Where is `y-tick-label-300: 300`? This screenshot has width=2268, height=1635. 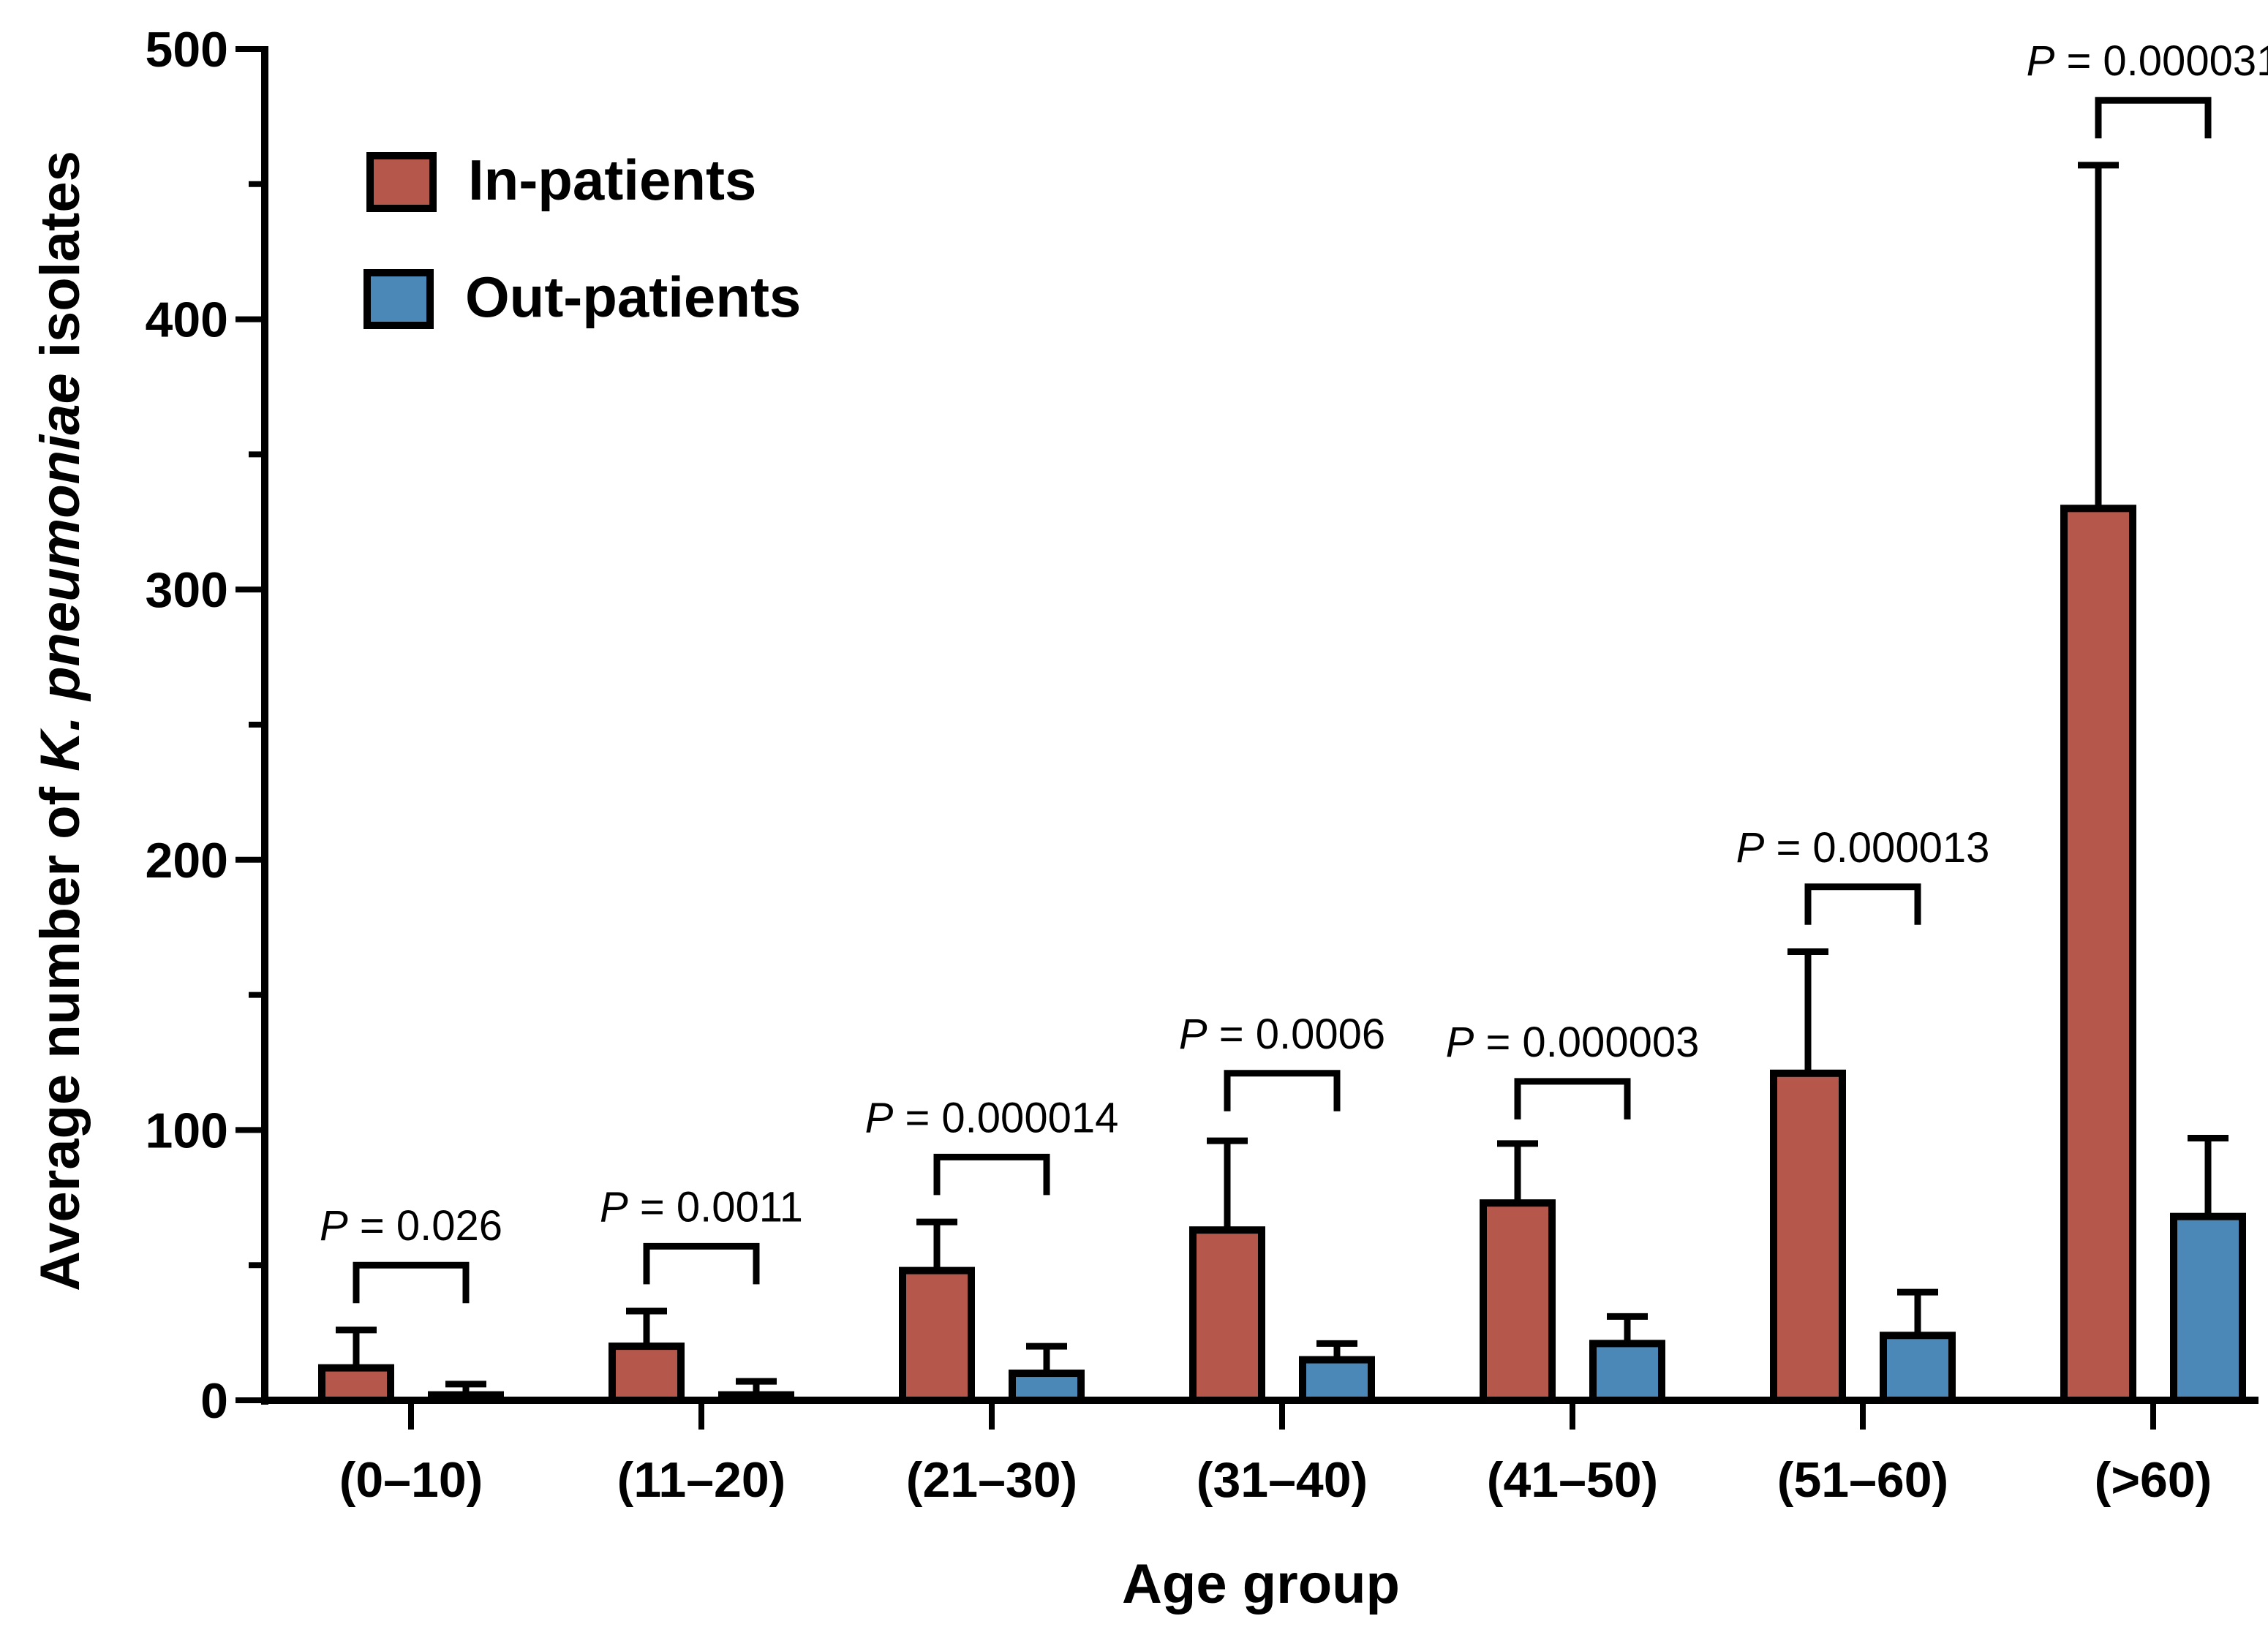
y-tick-label-300: 300 is located at coordinates (187, 590).